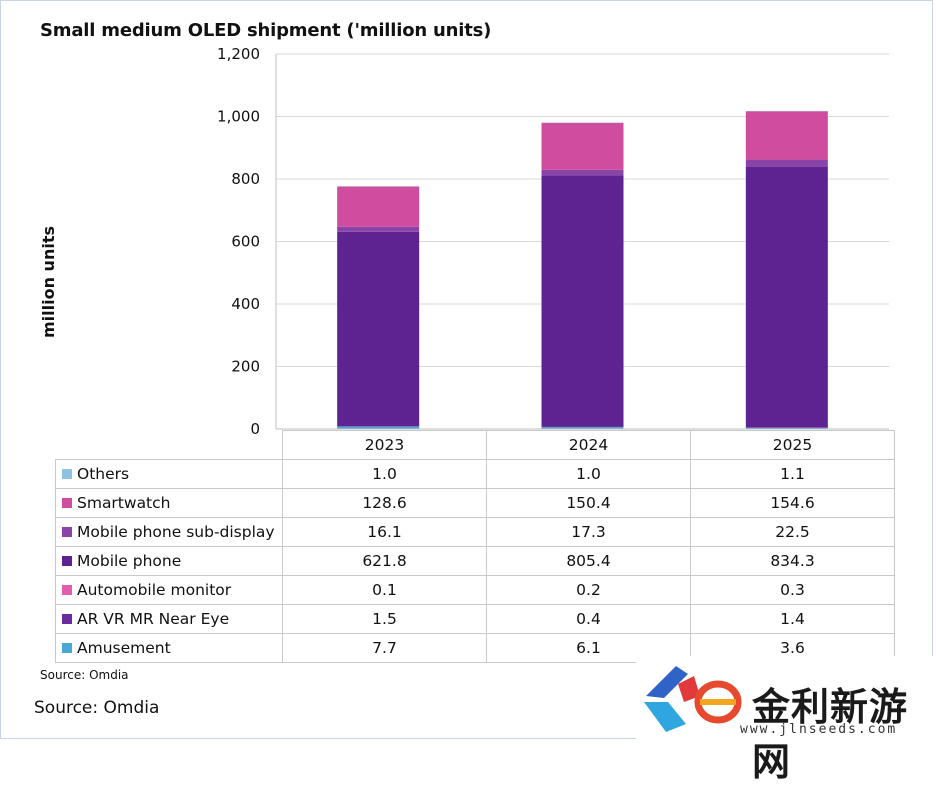 The height and width of the screenshot is (786, 936). I want to click on data-label: 621.8, so click(385, 561).